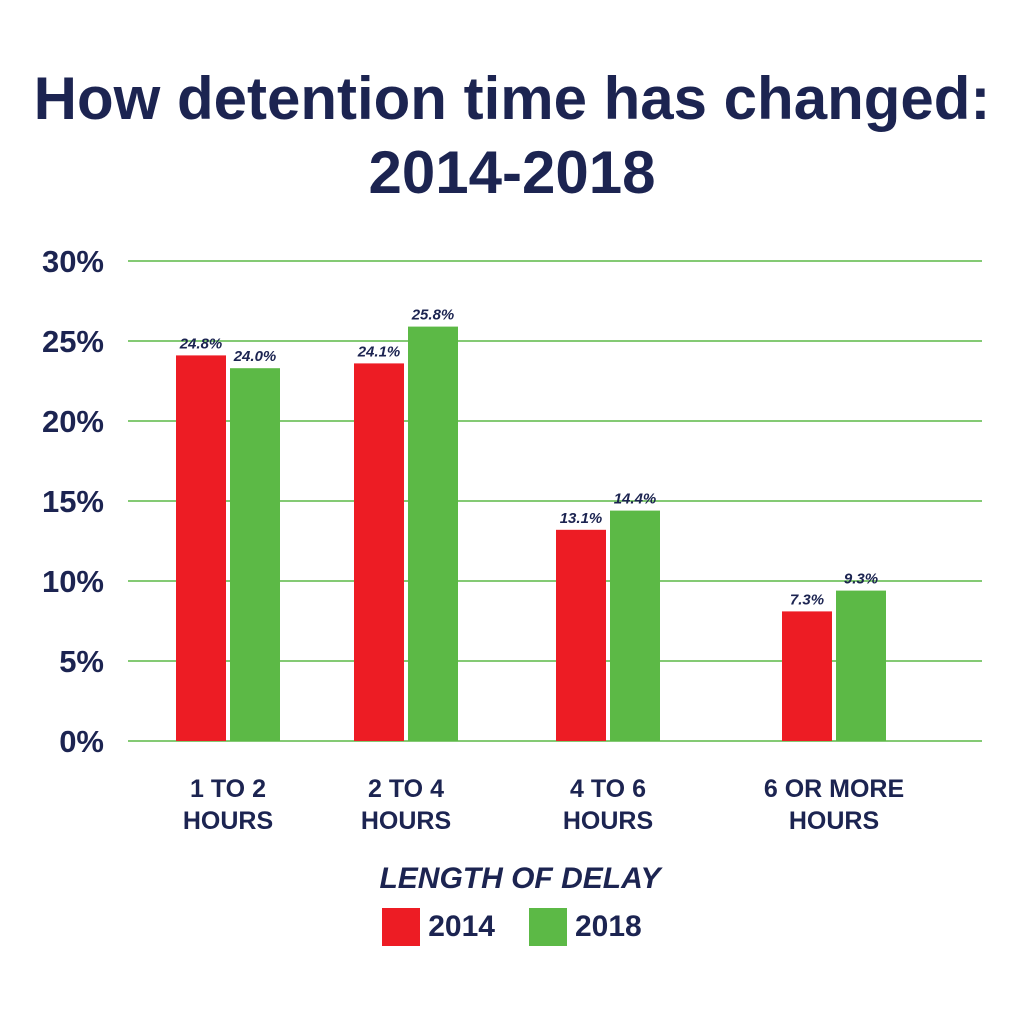 The image size is (1024, 1024). Describe the element at coordinates (73, 261) in the screenshot. I see `y-tick-label: 30%` at that location.